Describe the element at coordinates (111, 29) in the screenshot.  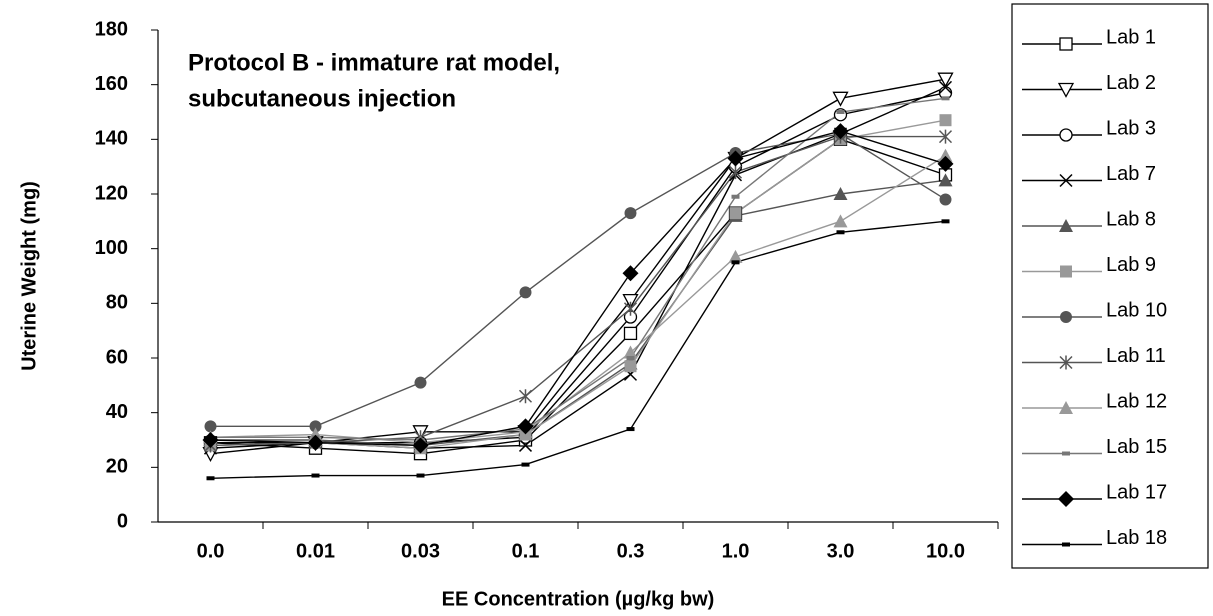
I see `y-tick-label: 180` at that location.